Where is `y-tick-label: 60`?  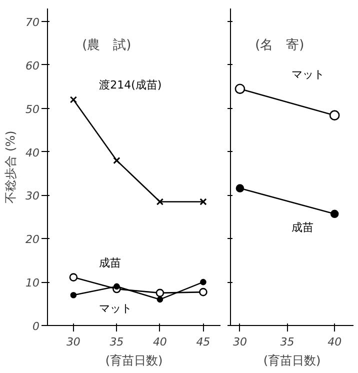
y-tick-label: 60 is located at coordinates (33, 65).